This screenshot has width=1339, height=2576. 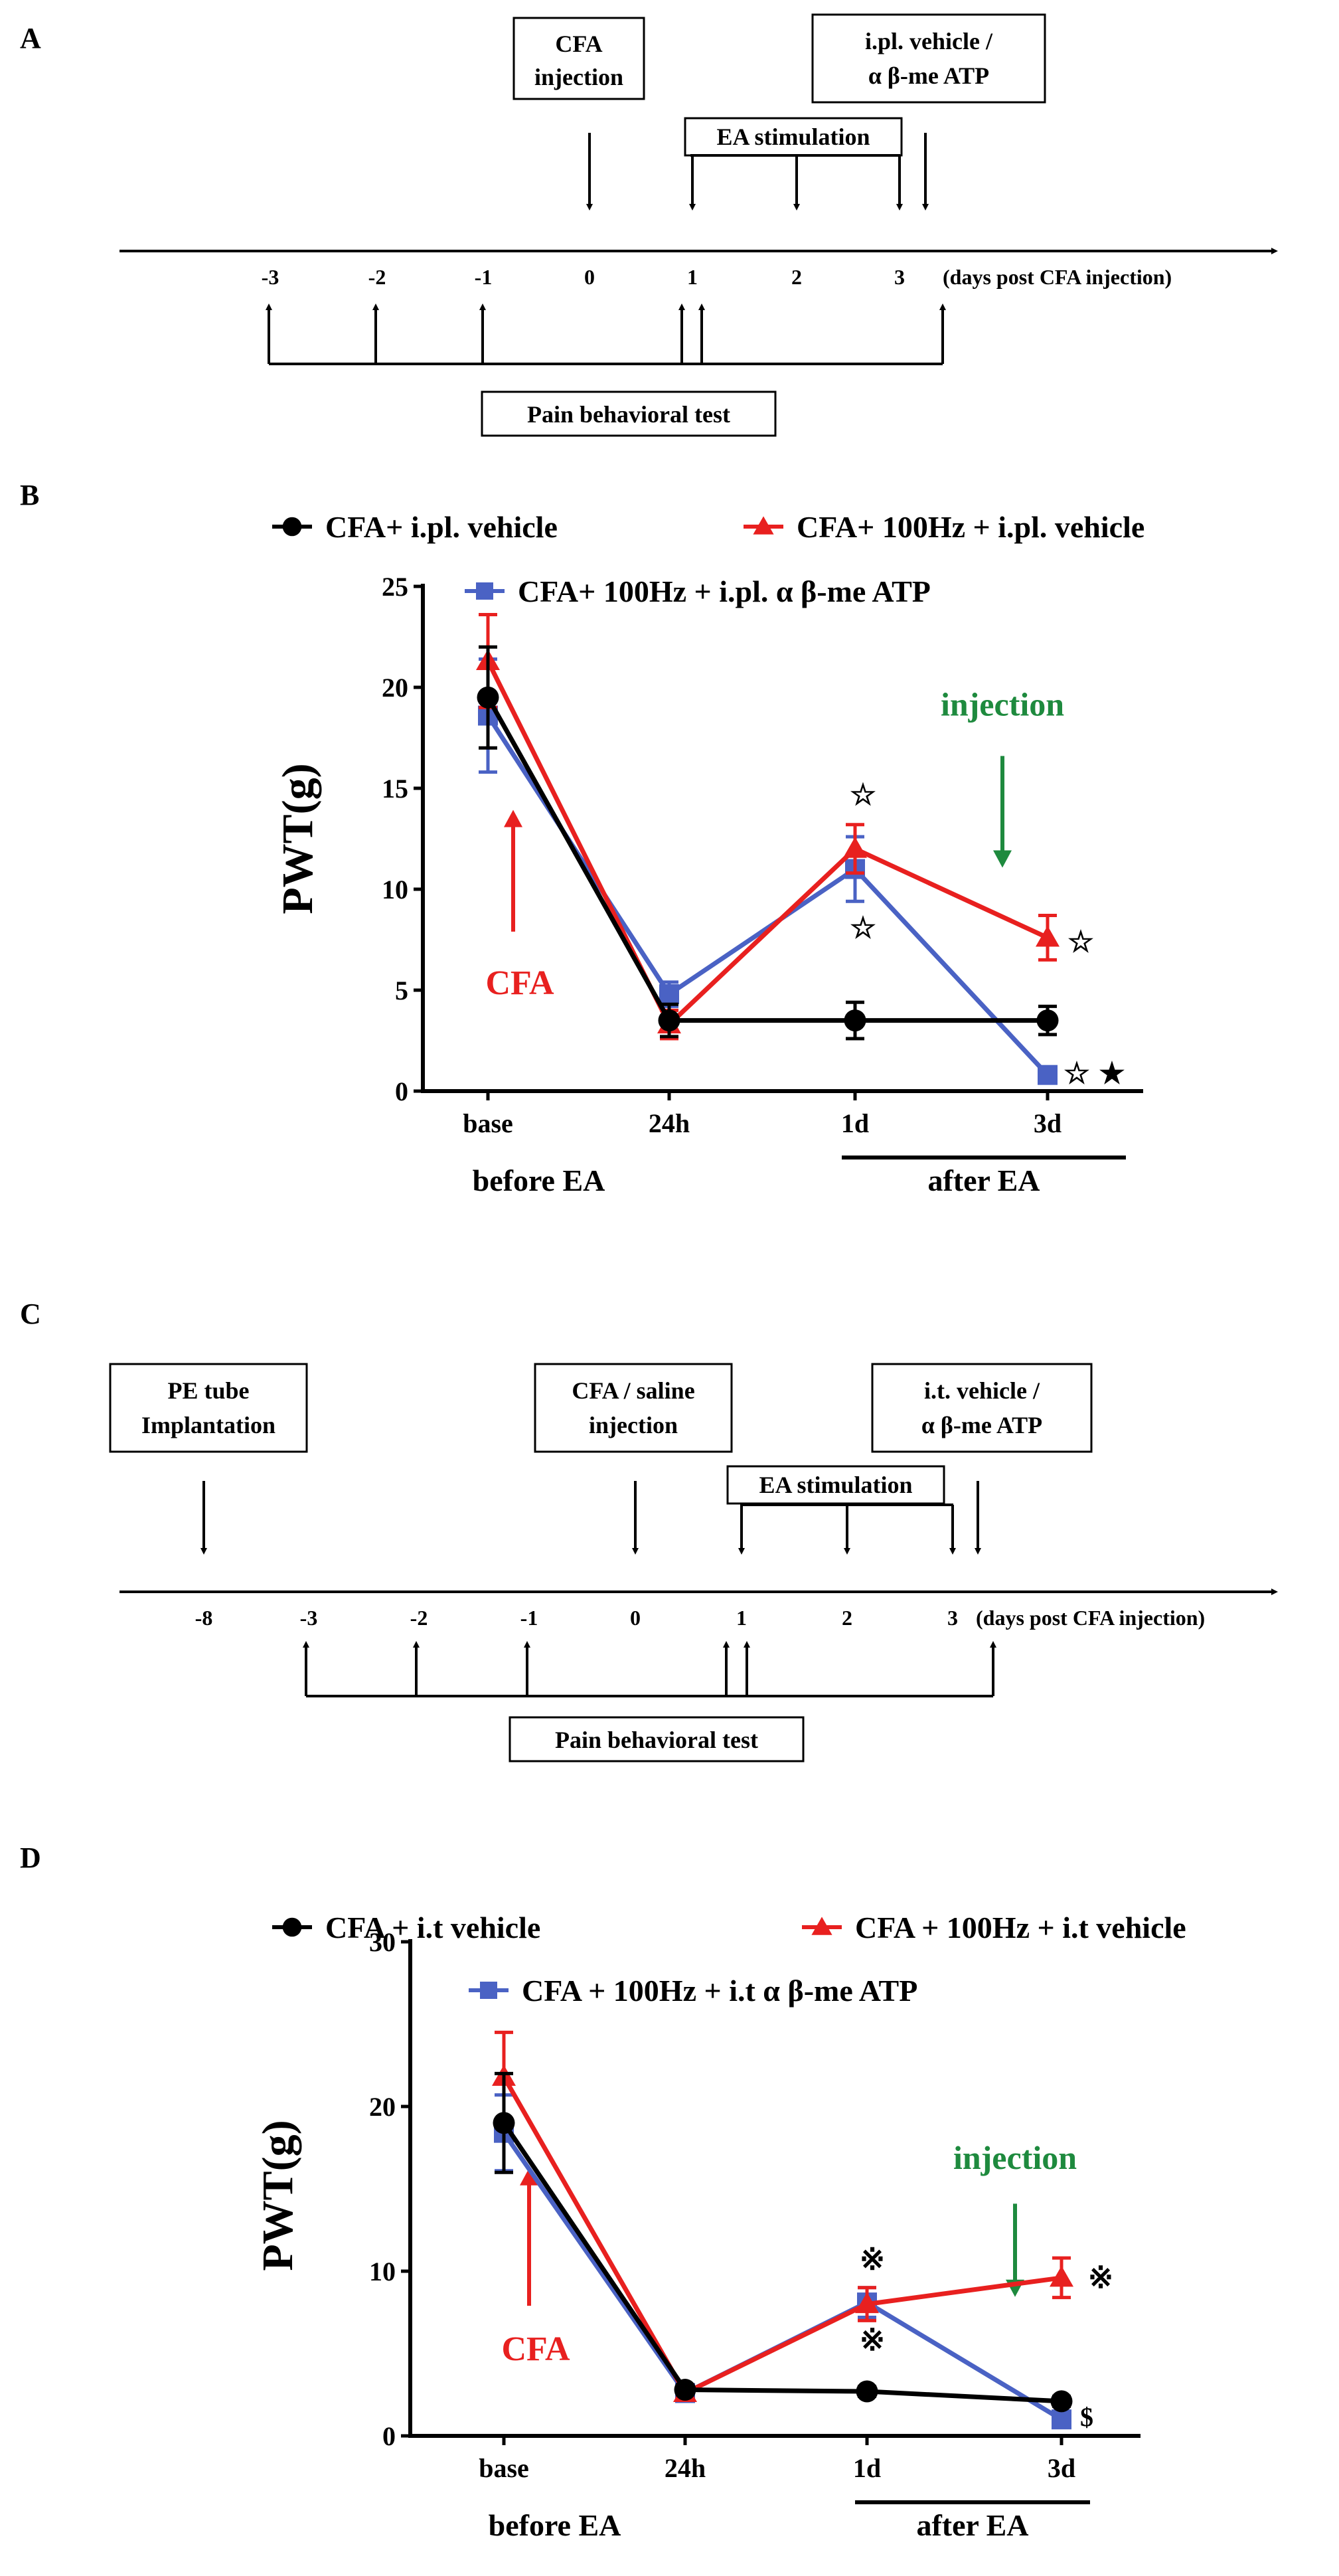 What do you see at coordinates (929, 41) in the screenshot?
I see `drug-box-line1: i.pl. vehicle /` at bounding box center [929, 41].